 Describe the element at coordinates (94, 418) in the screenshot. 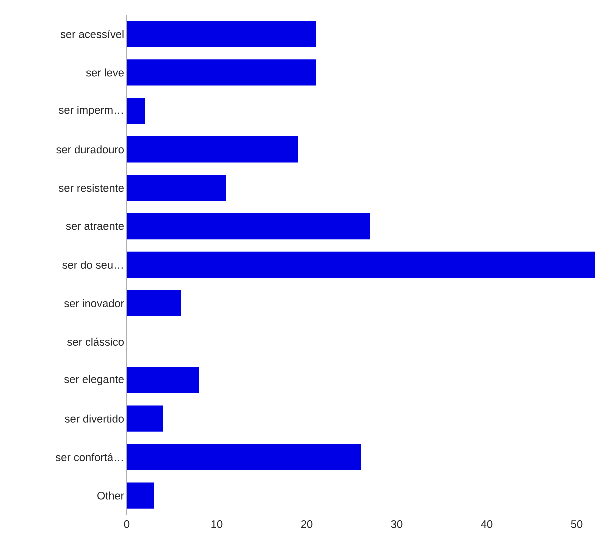

I see `y-tick-label: ser divertido` at that location.